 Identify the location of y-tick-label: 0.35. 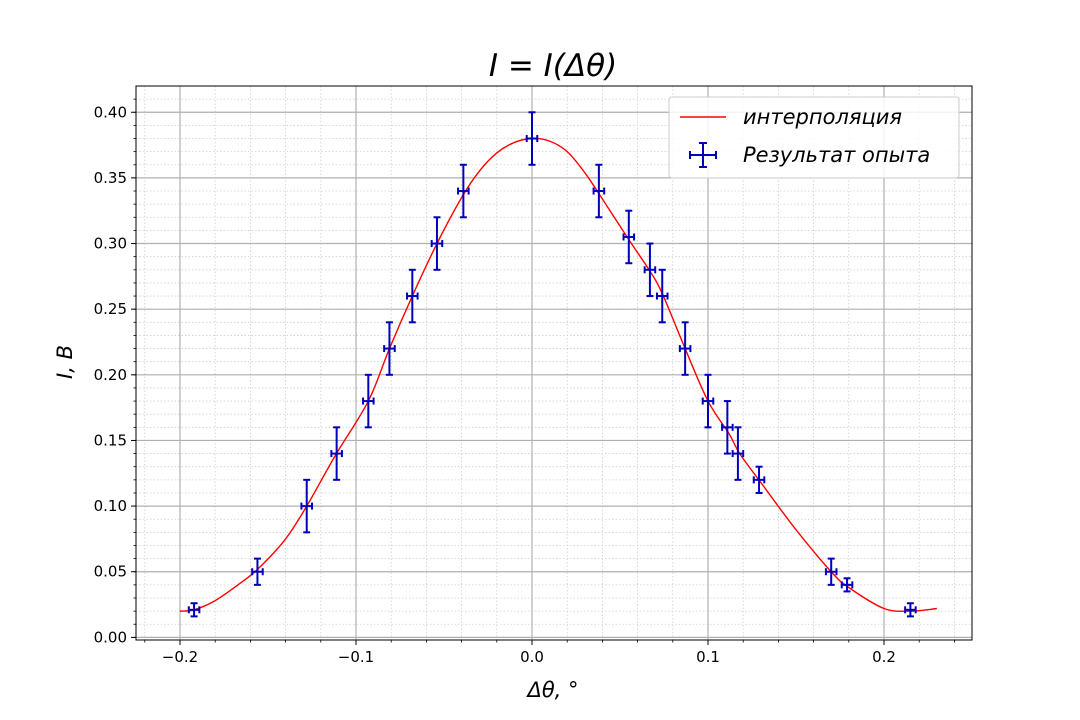
(110, 178).